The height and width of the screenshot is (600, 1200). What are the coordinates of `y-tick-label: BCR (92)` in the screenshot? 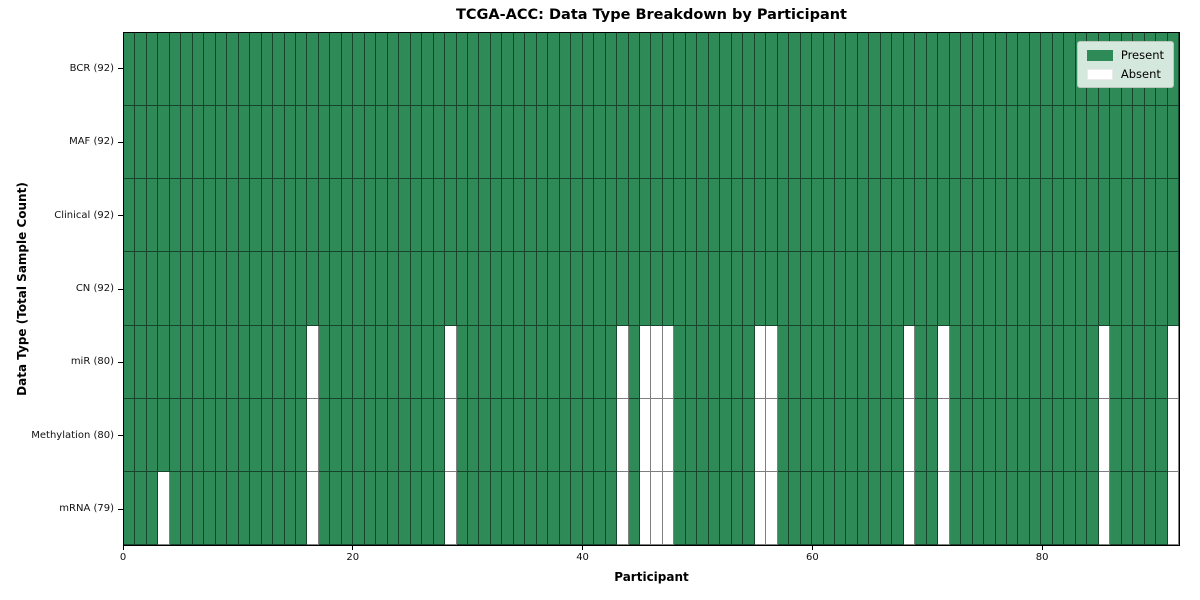 It's located at (91, 68).